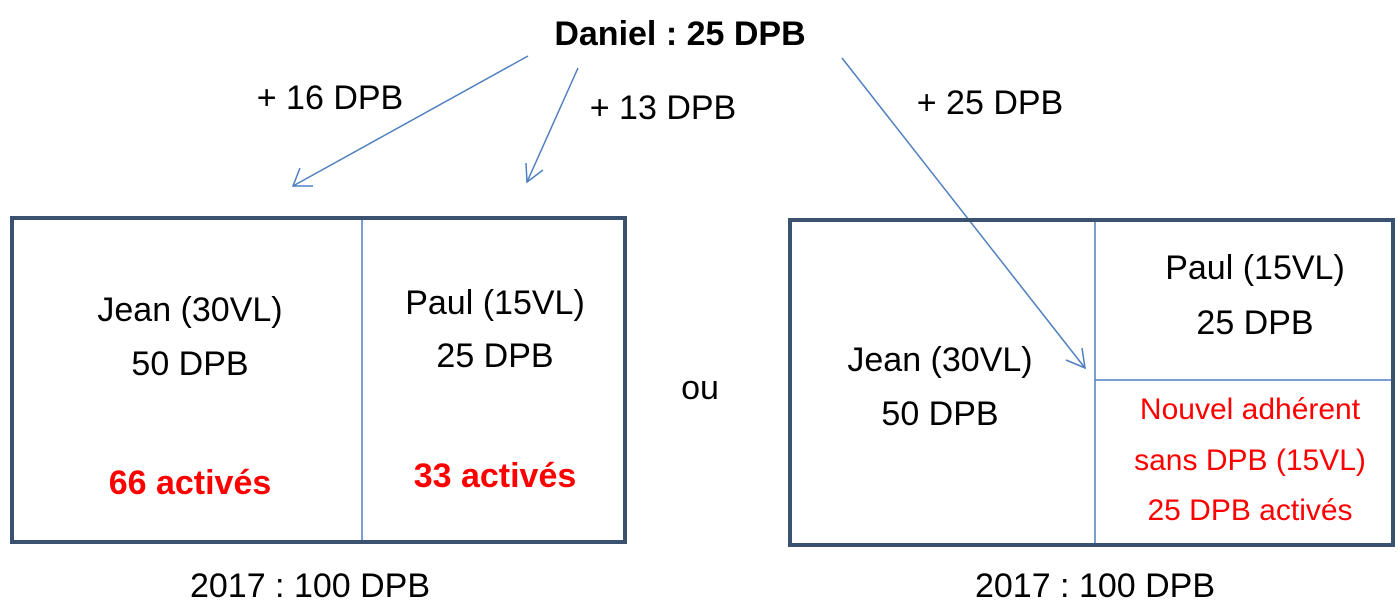  I want to click on title: Daniel : 25 DPB, so click(679, 34).